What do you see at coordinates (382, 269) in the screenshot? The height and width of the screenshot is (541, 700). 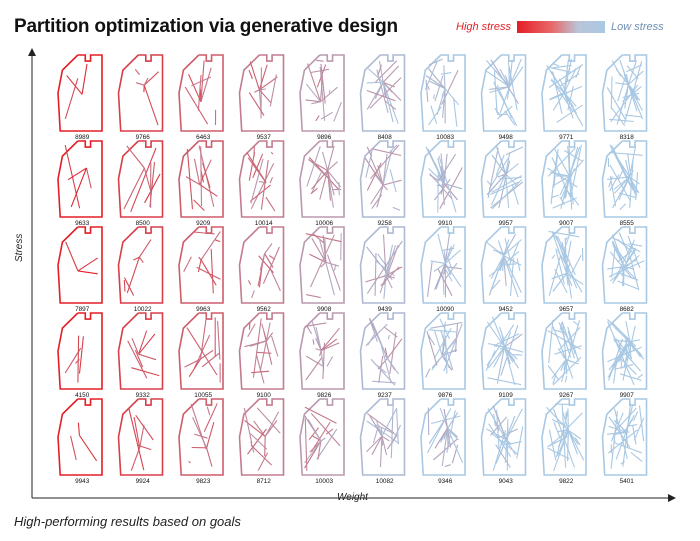 I see `design-cell: 9439` at bounding box center [382, 269].